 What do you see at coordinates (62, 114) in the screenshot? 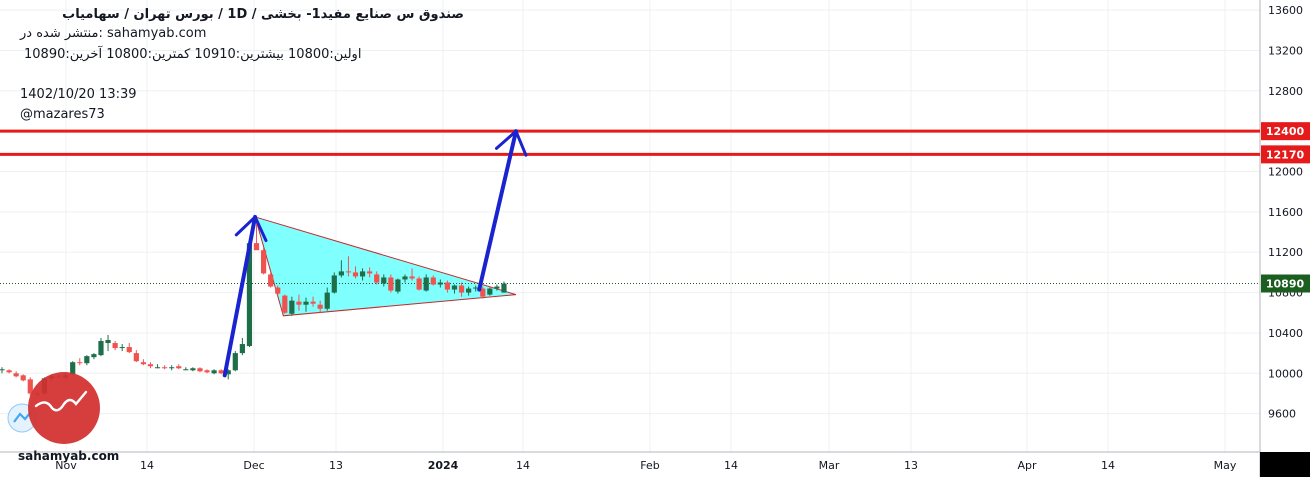
I see `author-handle: @mazares73` at bounding box center [62, 114].